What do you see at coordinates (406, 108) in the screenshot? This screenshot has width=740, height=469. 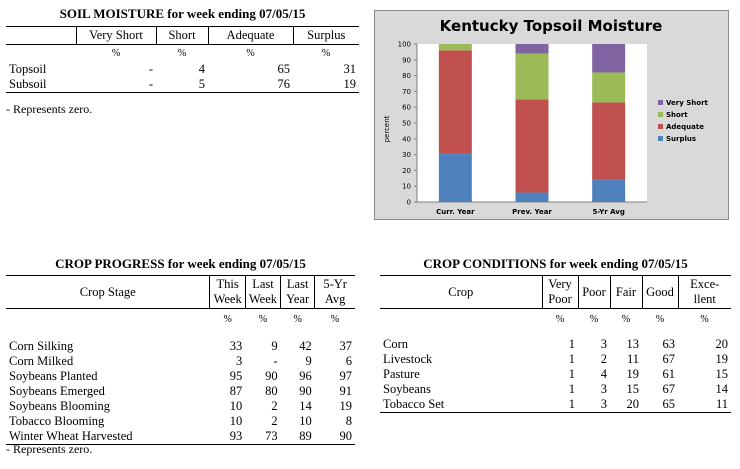 I see `chart-y-tick-label: 60` at bounding box center [406, 108].